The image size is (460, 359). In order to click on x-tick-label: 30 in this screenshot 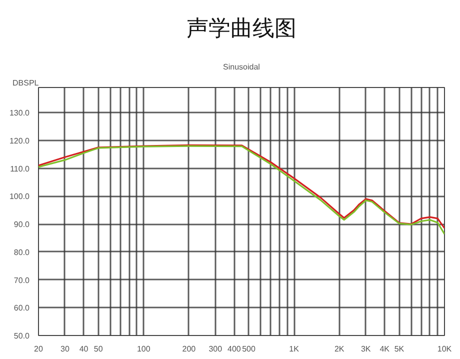, I will do `click(65, 349)`.